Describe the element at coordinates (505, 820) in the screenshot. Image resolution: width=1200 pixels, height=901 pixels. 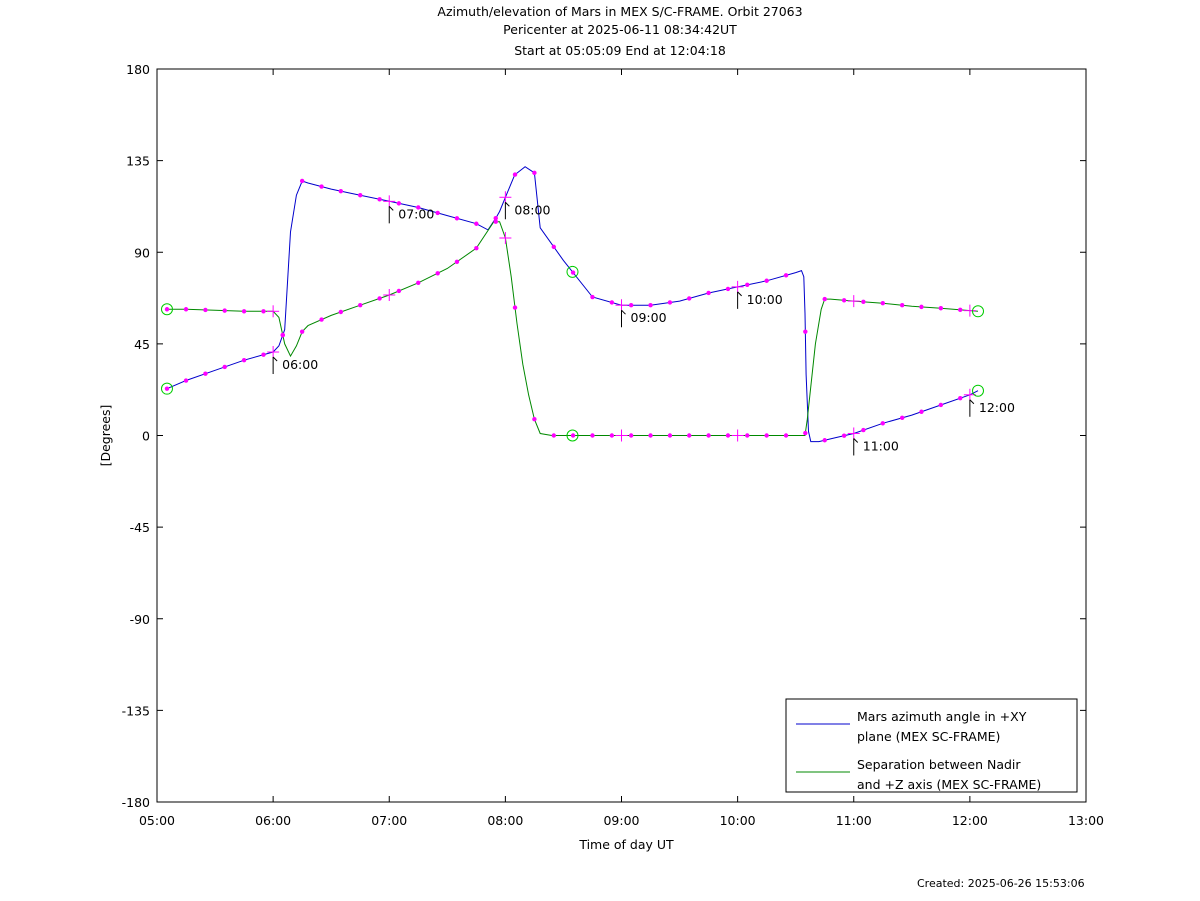
I see `x-tick-label: 08:00` at that location.